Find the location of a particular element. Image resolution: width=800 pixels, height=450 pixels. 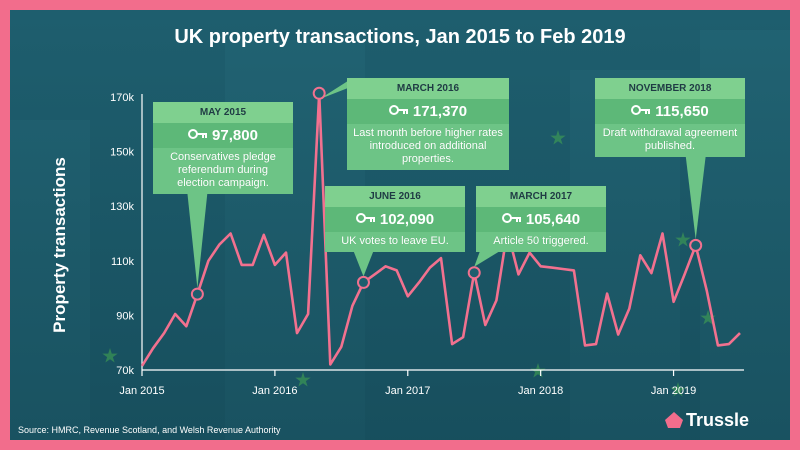

callout-june-2016: JUNE 2016 102,090 UK votes to leave EU. is located at coordinates (395, 219).